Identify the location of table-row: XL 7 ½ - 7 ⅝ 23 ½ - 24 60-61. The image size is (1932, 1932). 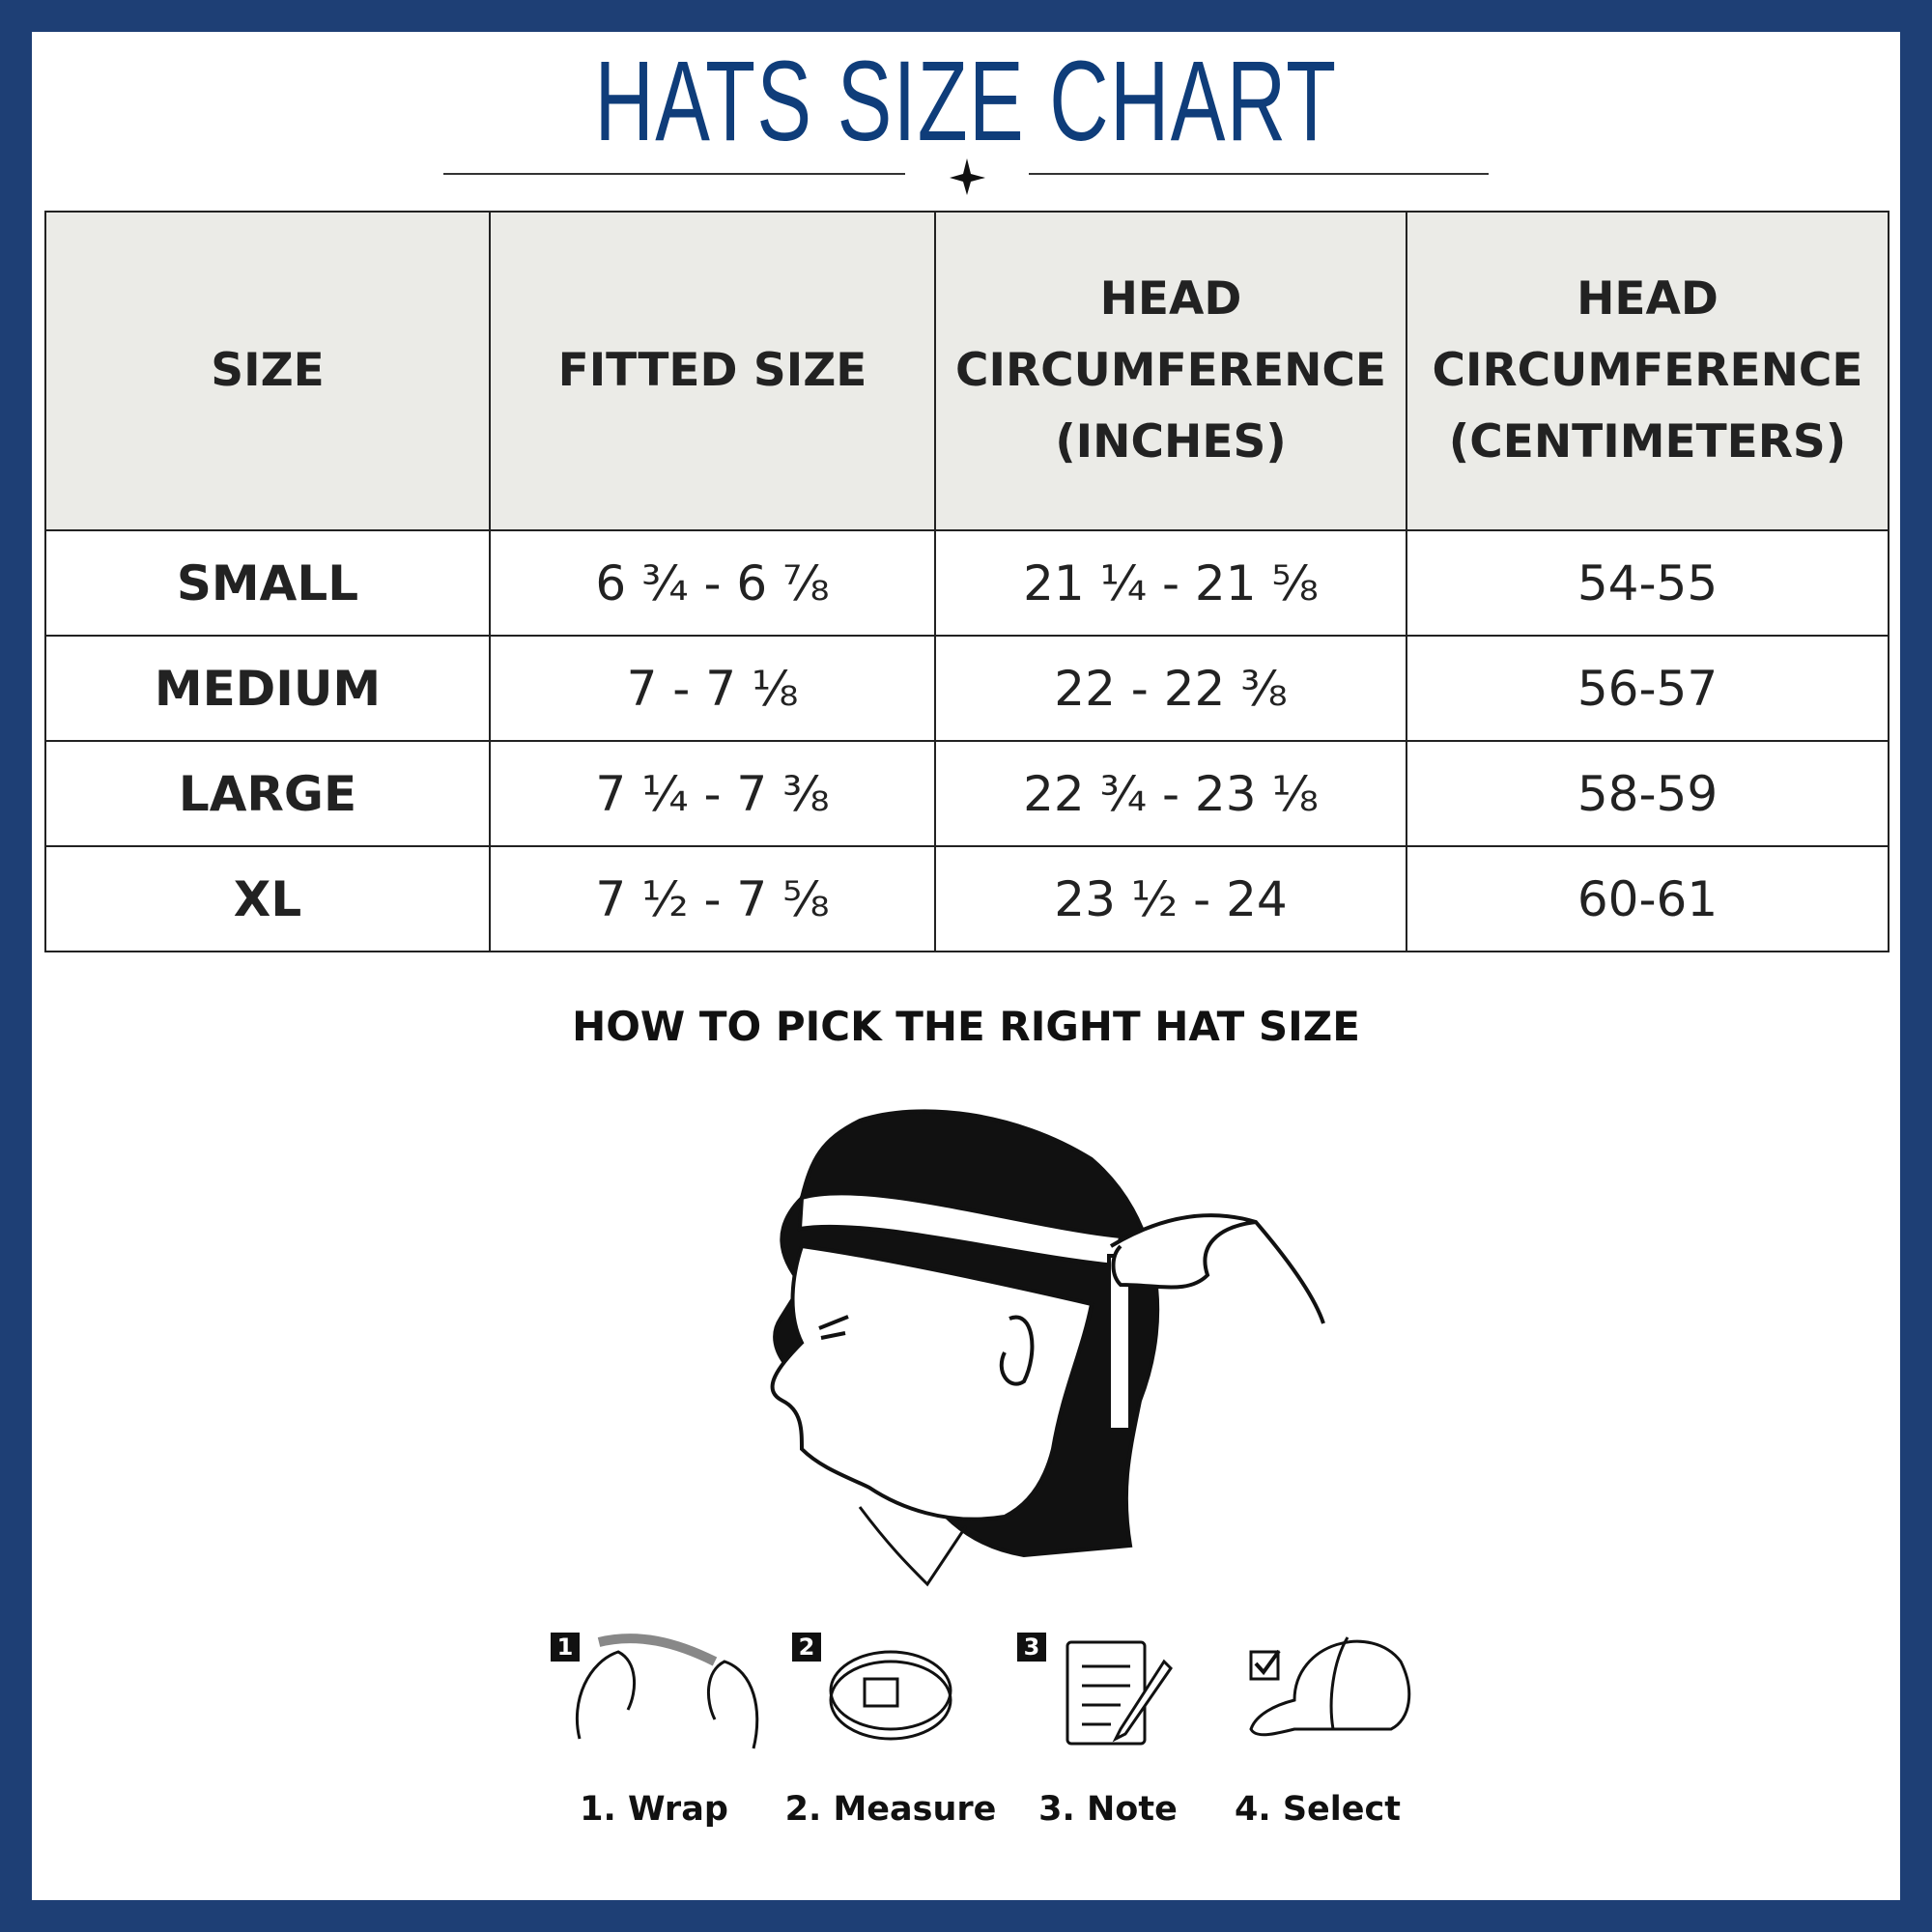
(966, 898).